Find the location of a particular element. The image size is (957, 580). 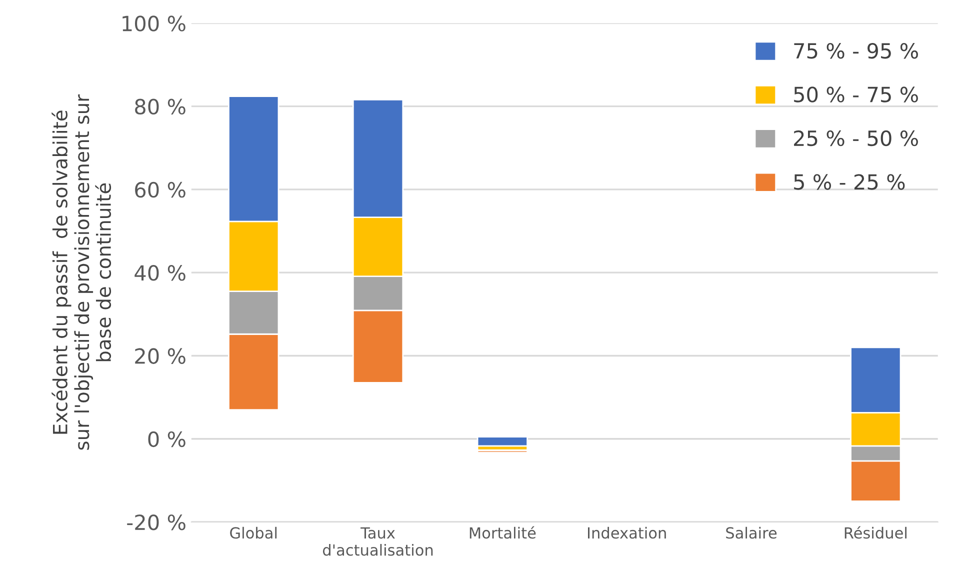

x-tick-label: Résiduel is located at coordinates (875, 532).